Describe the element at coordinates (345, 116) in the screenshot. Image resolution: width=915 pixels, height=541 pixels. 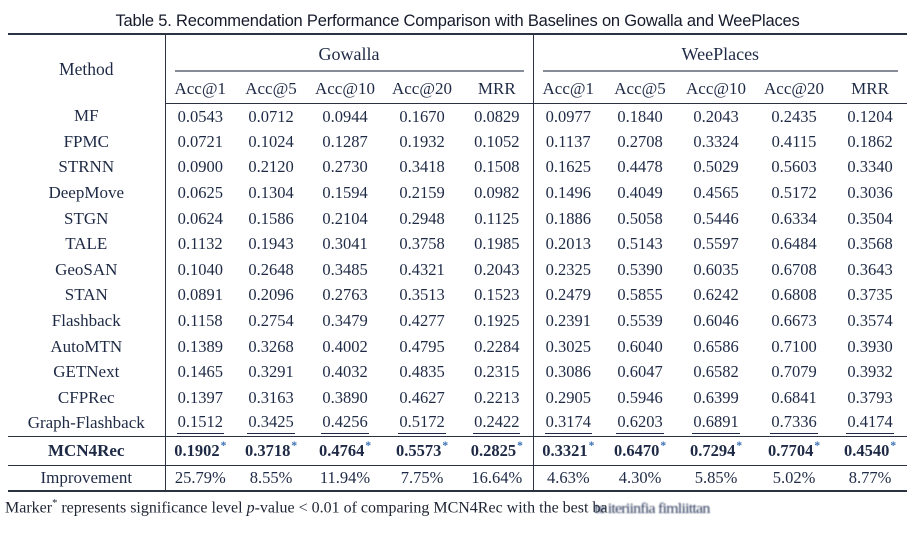
I see `table-cell: 0.0944` at that location.